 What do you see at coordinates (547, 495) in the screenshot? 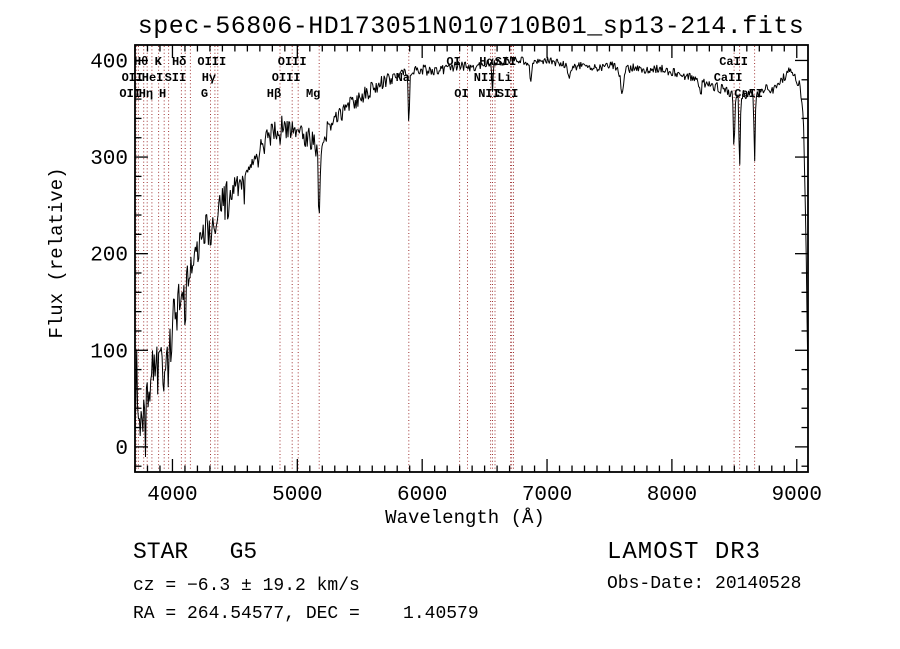
I see `x-tick-label: 7000` at bounding box center [547, 495].